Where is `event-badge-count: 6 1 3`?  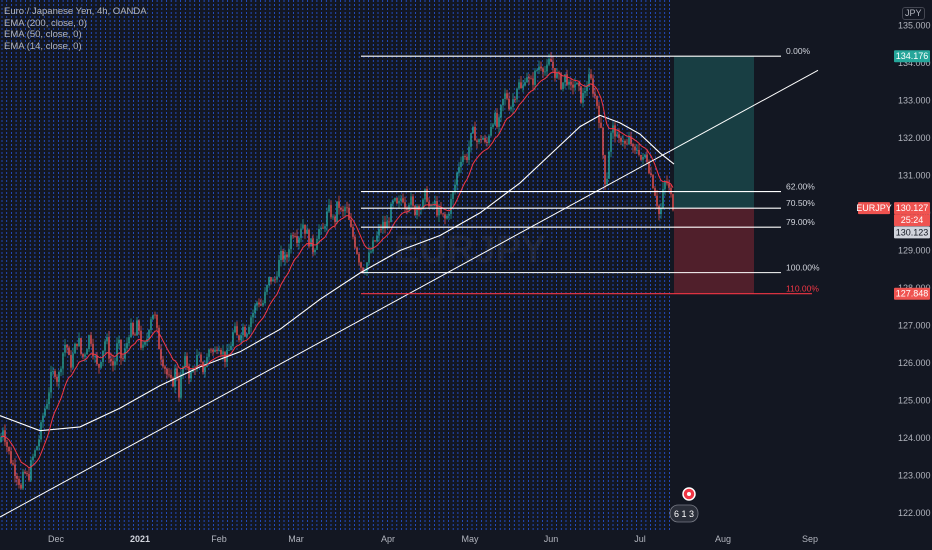 event-badge-count: 6 1 3 is located at coordinates (684, 514).